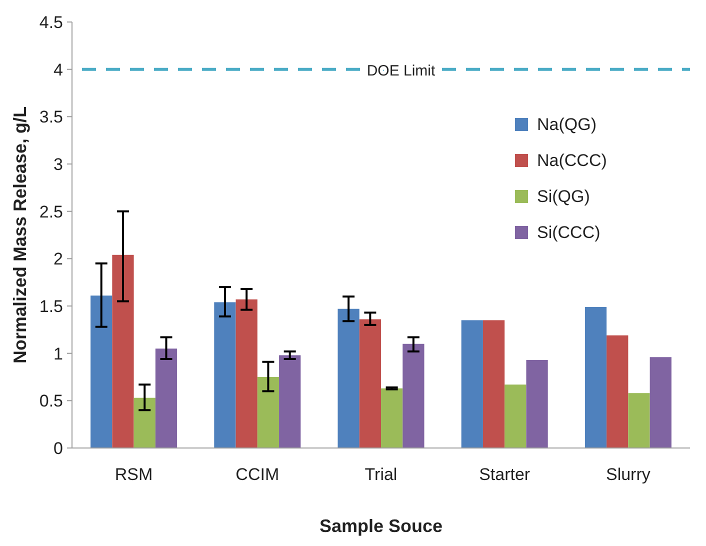  Describe the element at coordinates (568, 232) in the screenshot. I see `legend-label: Si(CCC)` at that location.